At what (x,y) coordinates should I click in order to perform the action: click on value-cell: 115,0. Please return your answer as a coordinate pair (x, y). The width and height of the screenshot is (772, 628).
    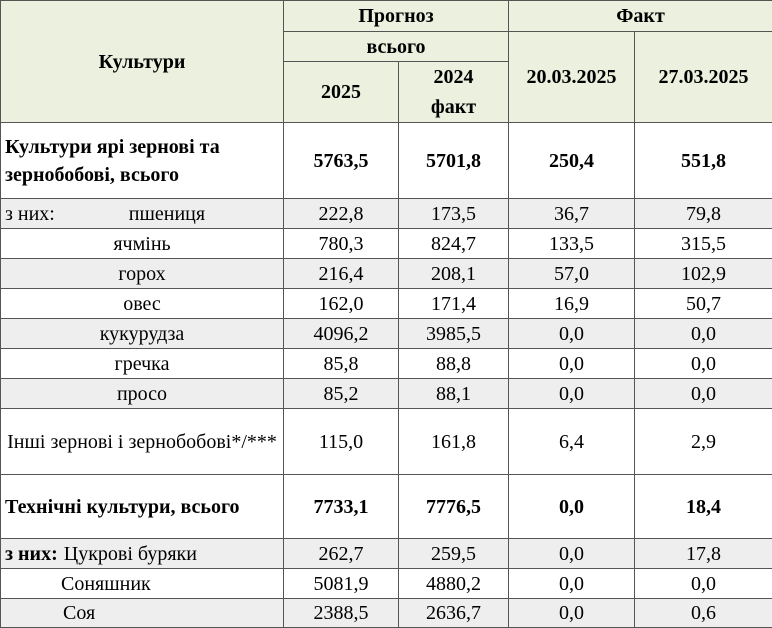
    Looking at the image, I should click on (341, 442).